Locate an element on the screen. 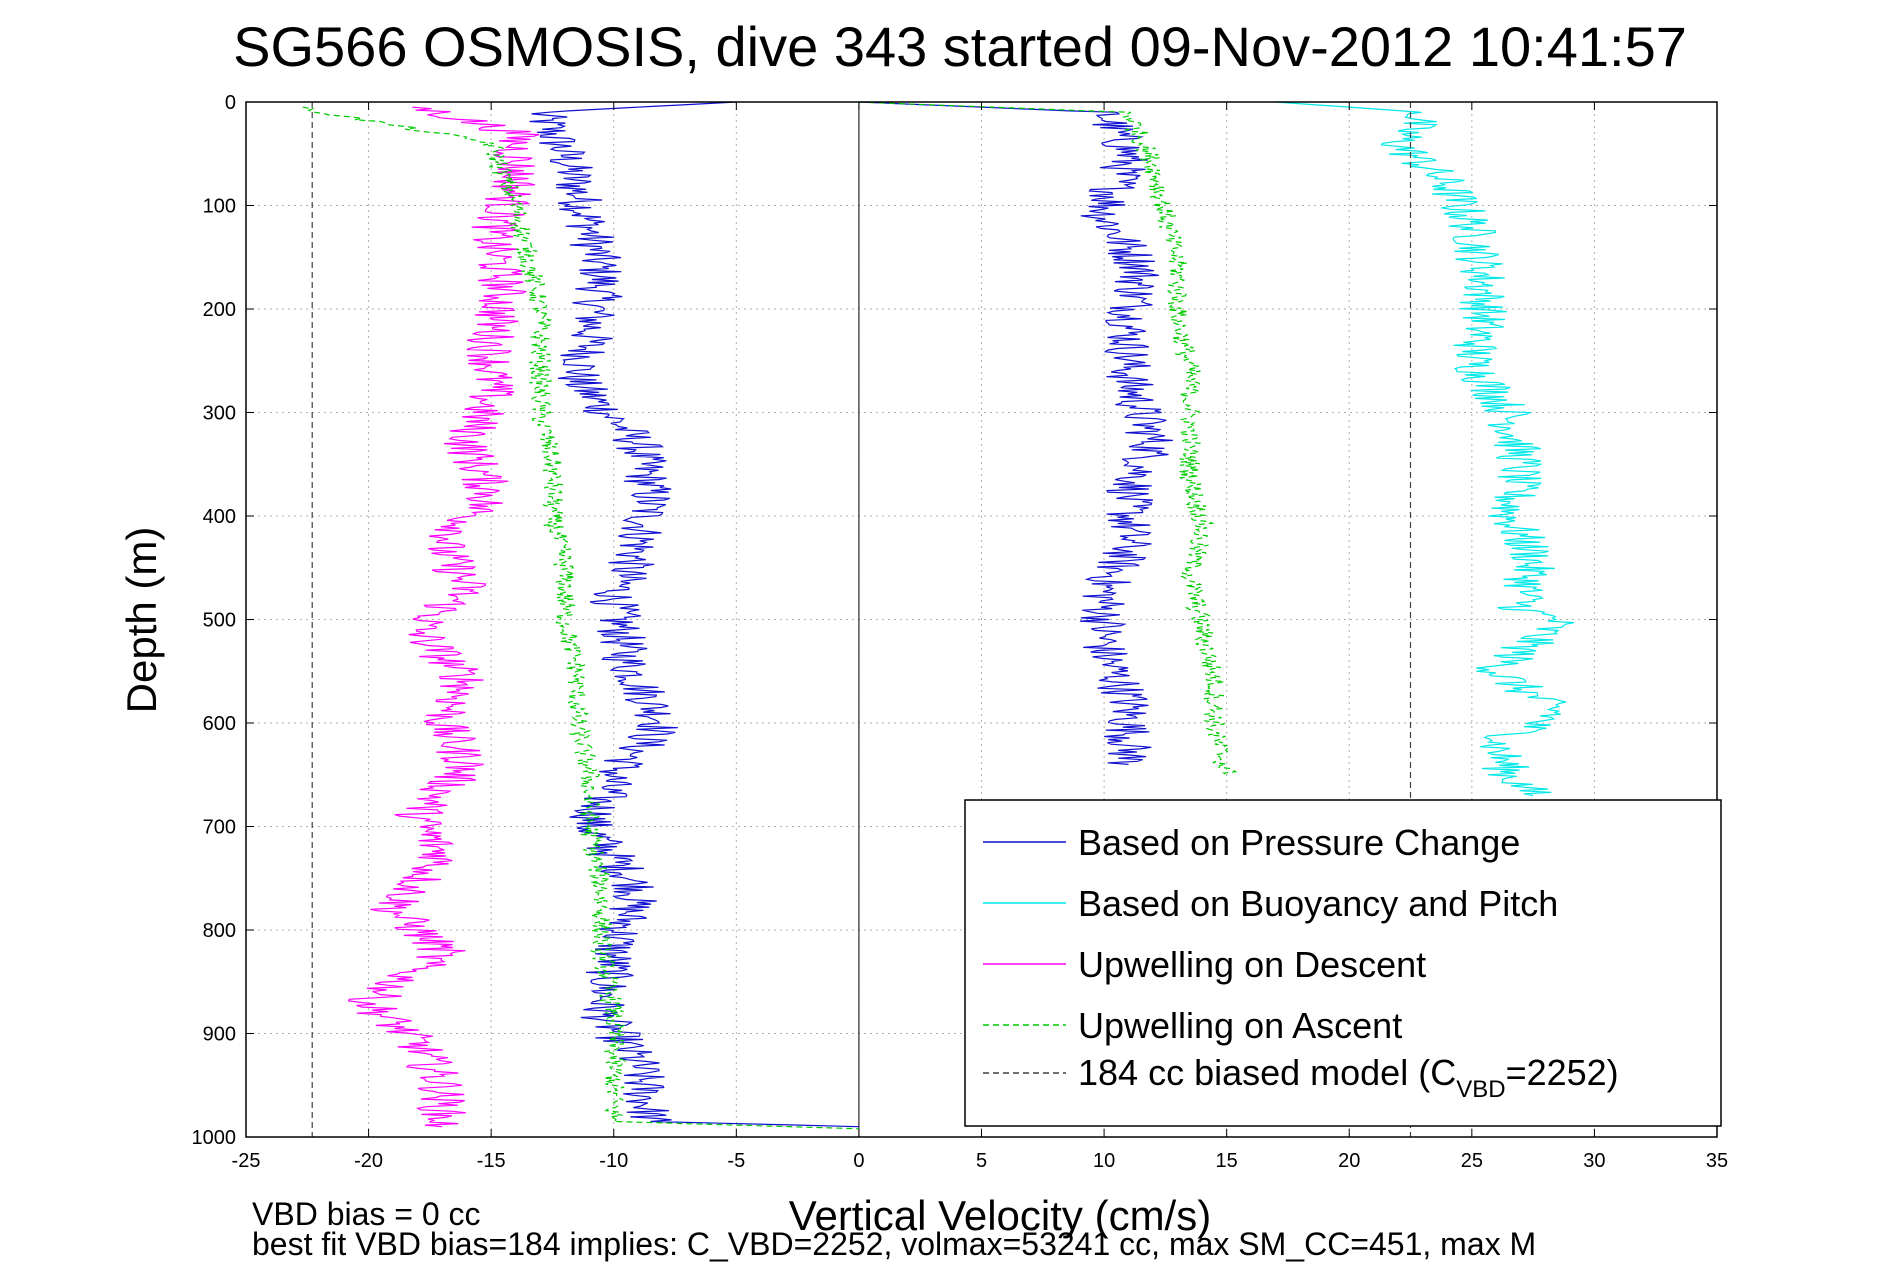 This screenshot has height=1262, width=1891. legend-label-buoyancy: Based on Buoyancy and Pitch is located at coordinates (1318, 903).